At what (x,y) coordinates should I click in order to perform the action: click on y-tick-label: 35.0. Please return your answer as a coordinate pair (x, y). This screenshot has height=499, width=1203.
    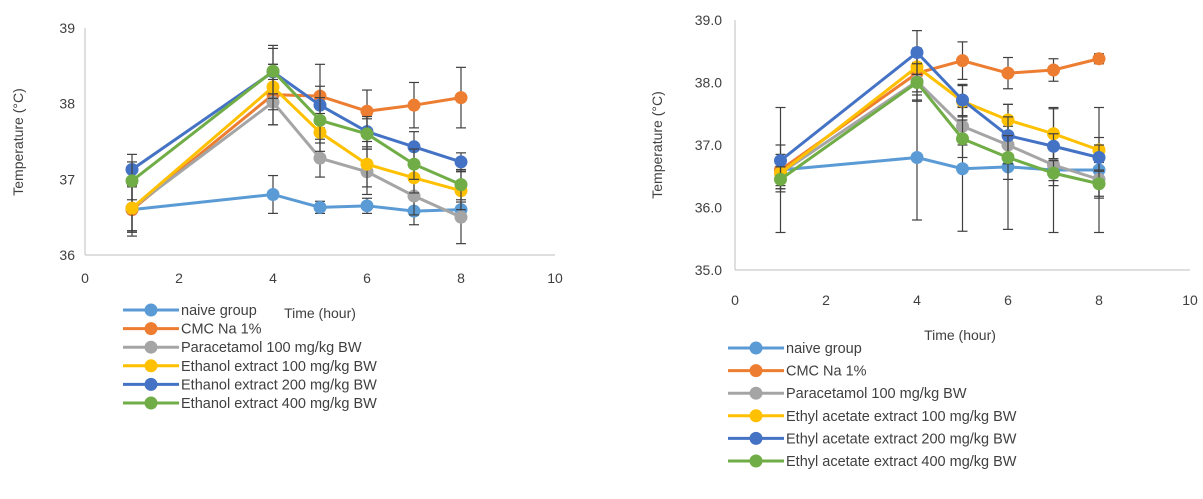
    Looking at the image, I should click on (708, 270).